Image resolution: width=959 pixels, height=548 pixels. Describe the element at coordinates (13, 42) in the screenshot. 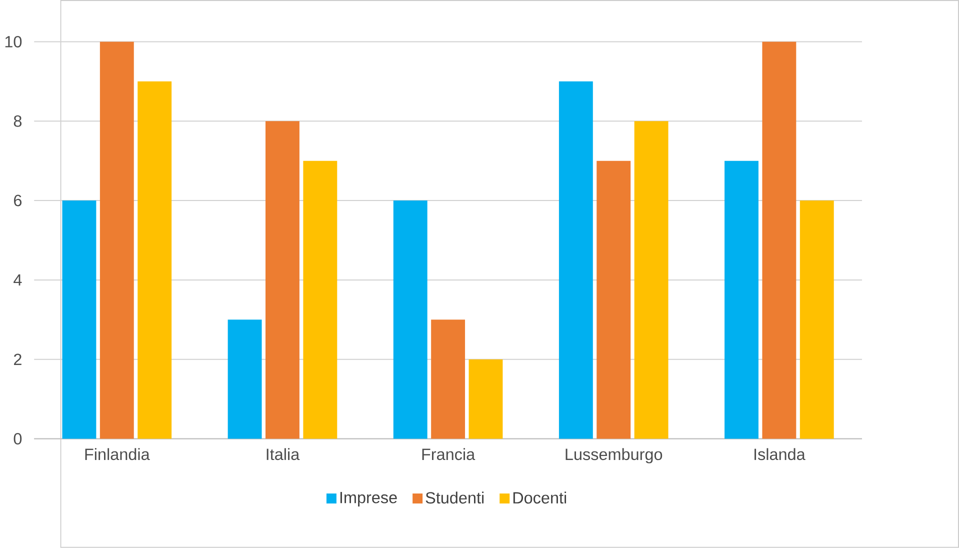

I see `y-tick-label: 10` at that location.